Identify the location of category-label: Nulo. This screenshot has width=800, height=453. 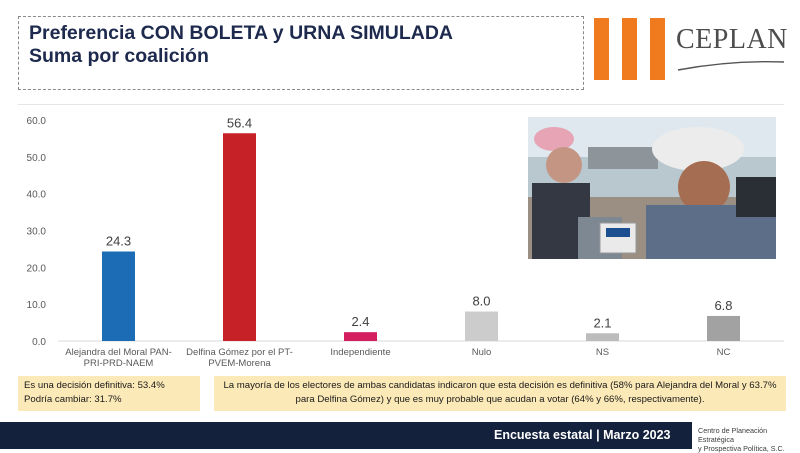
(482, 352).